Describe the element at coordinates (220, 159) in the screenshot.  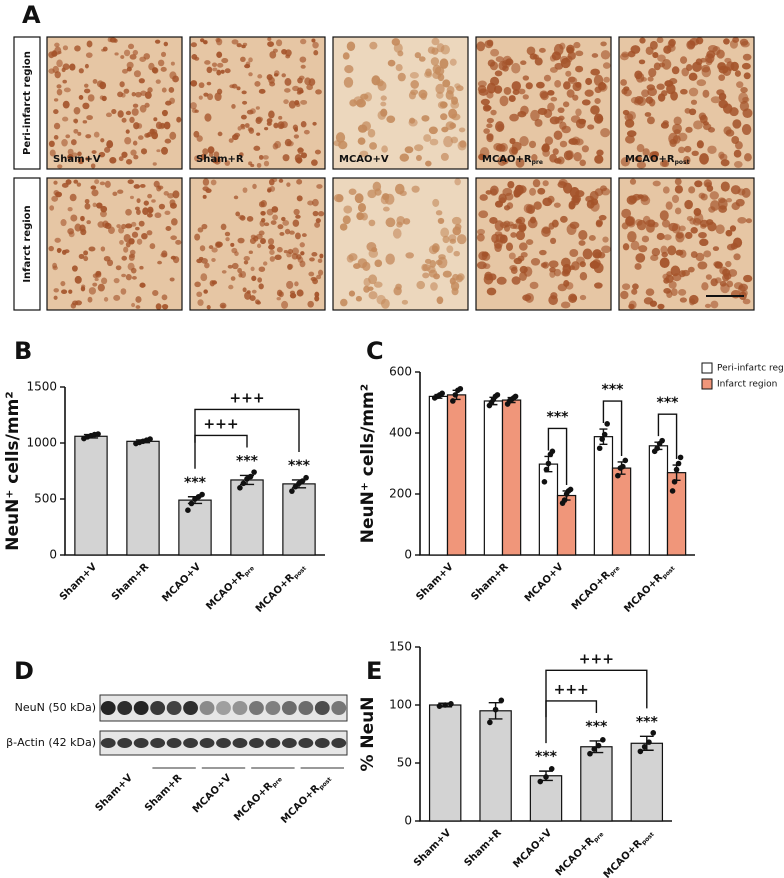
I see `label: Sham+R` at that location.